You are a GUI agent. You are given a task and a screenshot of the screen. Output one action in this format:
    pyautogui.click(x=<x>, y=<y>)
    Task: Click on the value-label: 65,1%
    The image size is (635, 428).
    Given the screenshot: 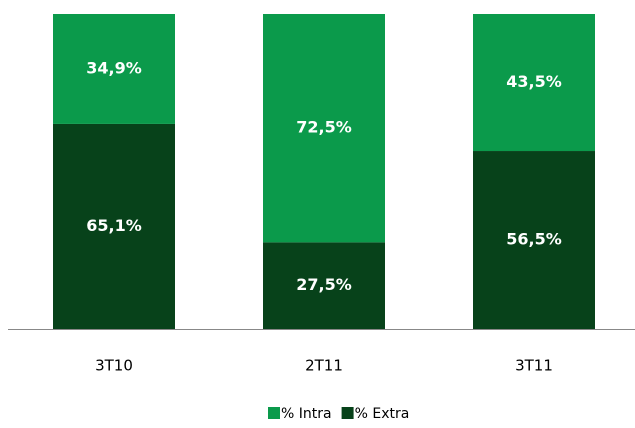 What is the action you would take?
    pyautogui.click(x=114, y=225)
    